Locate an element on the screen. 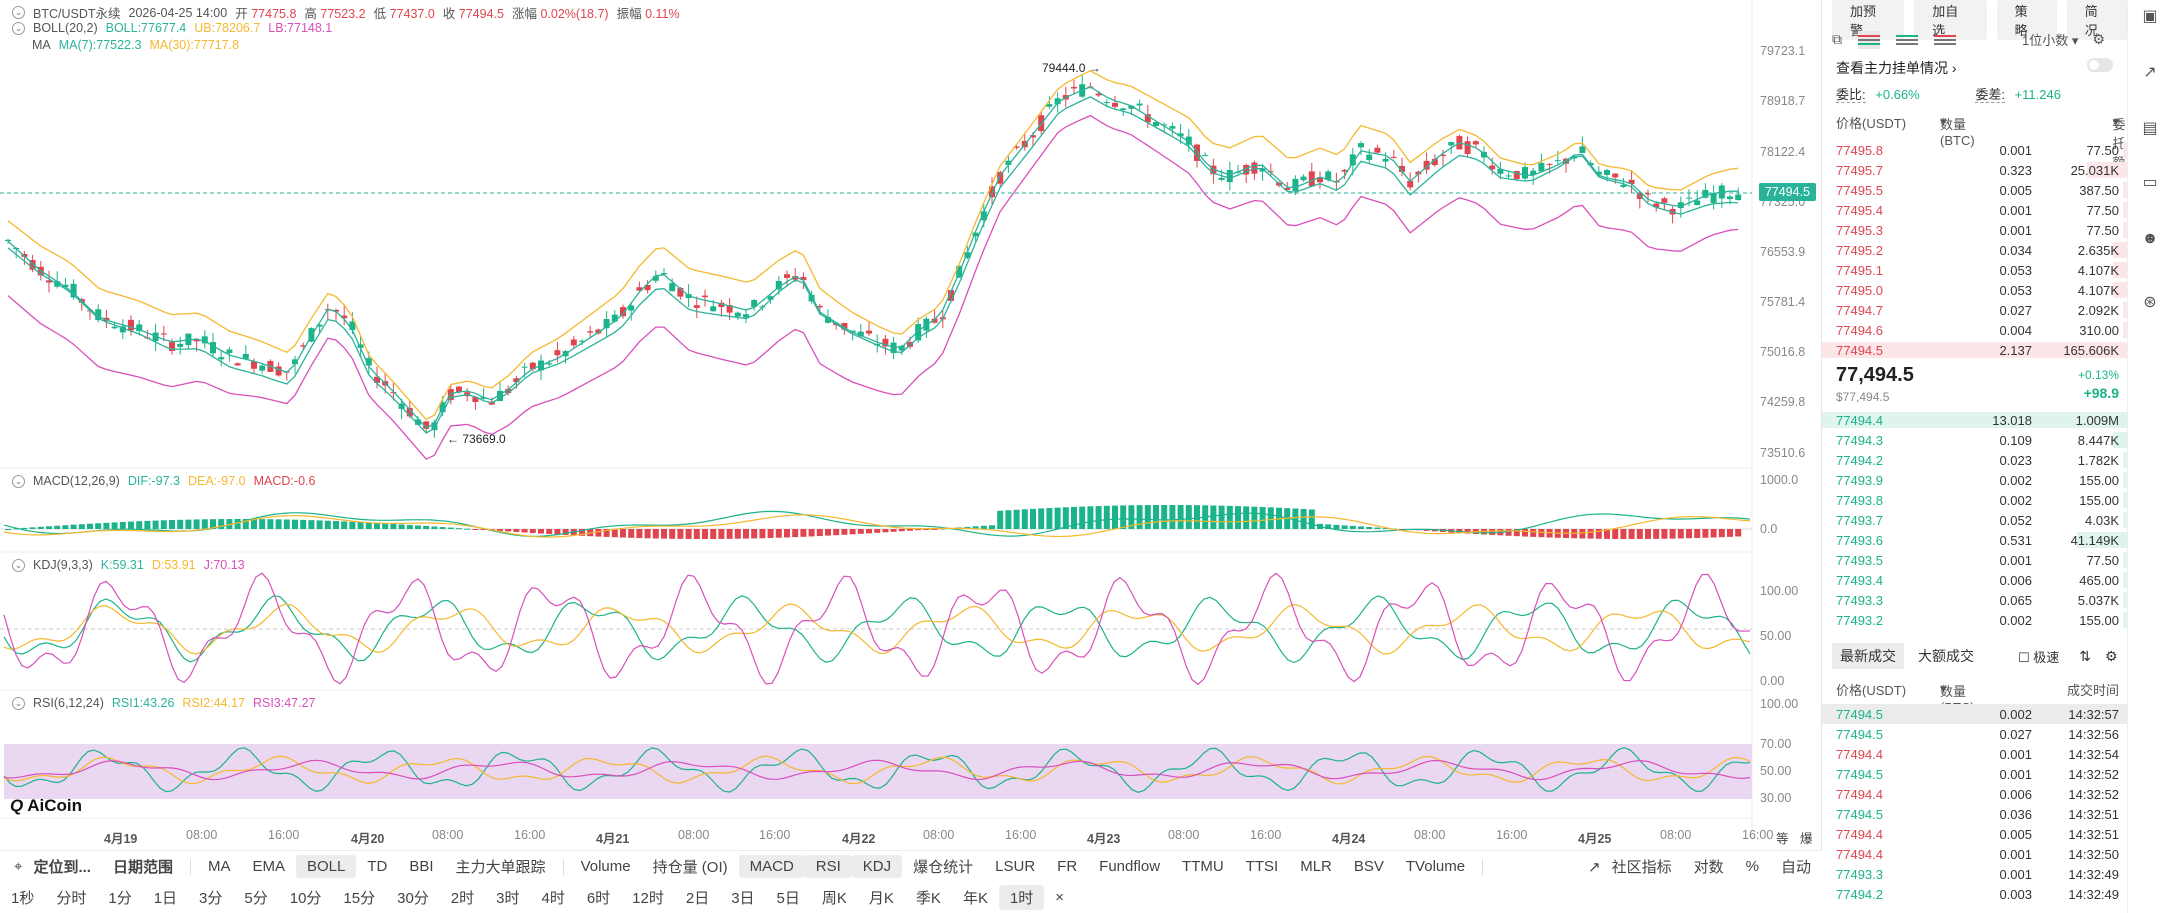  axis-corner-label: 爆 is located at coordinates (1806, 839).